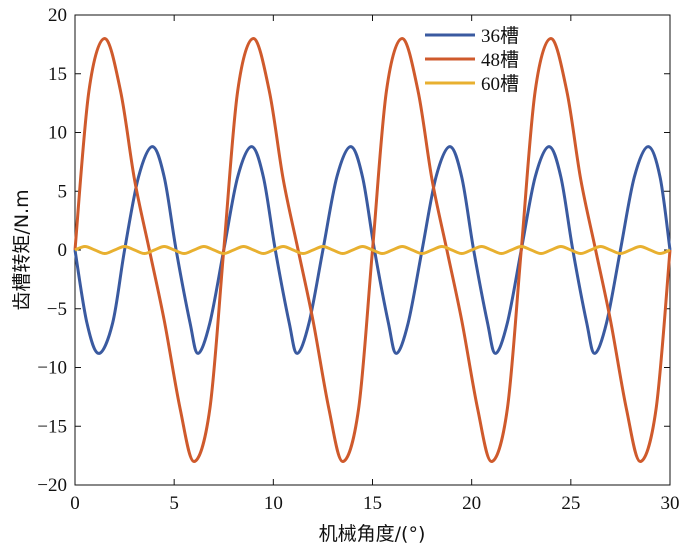 This screenshot has width=700, height=554. Describe the element at coordinates (57, 133) in the screenshot. I see `y-tick-label: 10` at that location.